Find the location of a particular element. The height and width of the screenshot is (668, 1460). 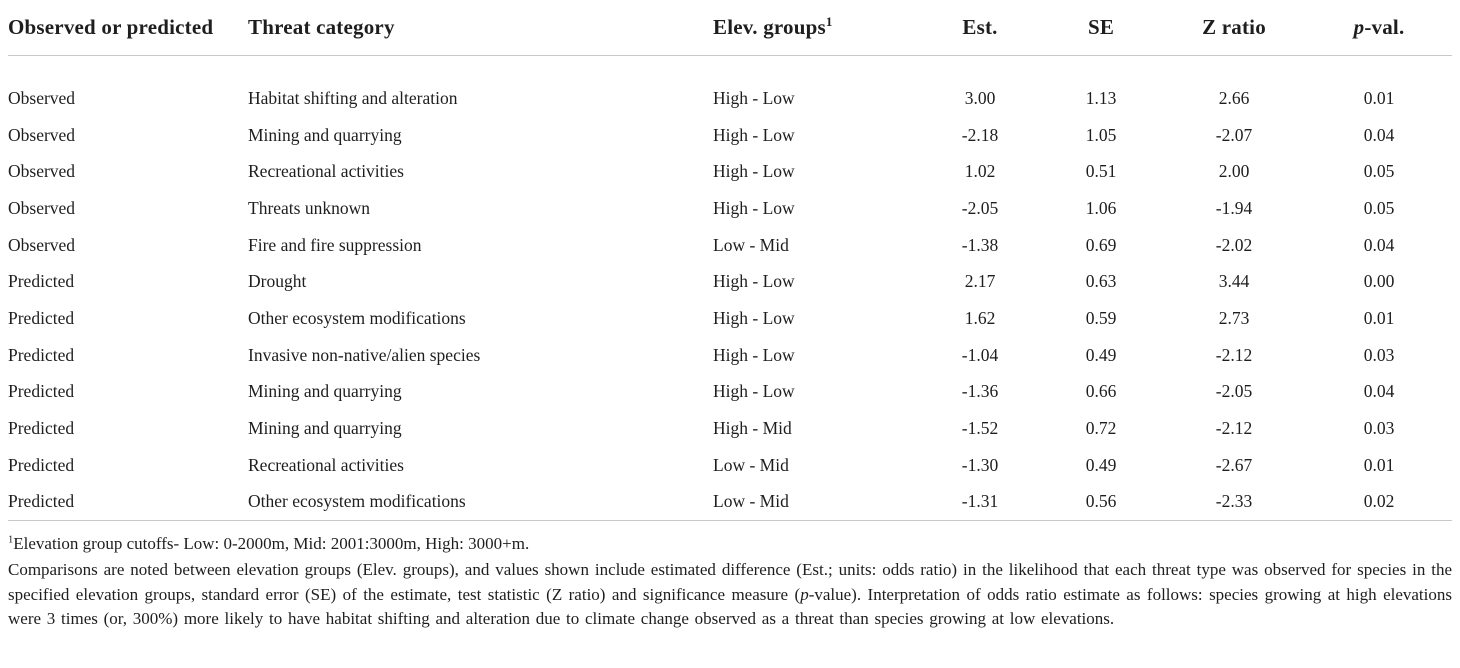

cell-z-ratio: 3.44 is located at coordinates (1234, 281).